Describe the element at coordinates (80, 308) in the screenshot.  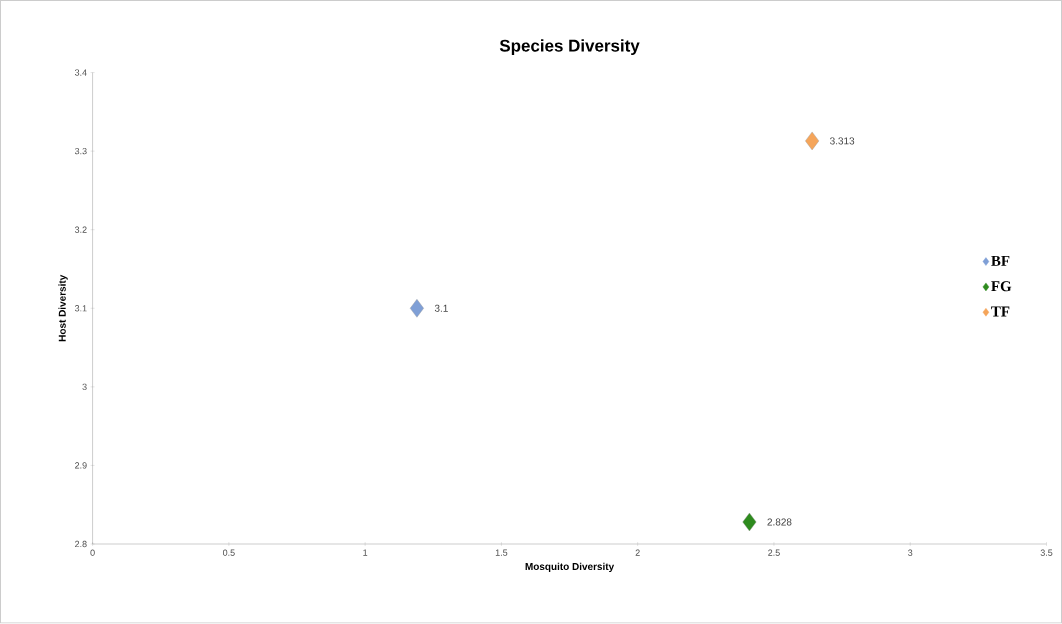
I see `y-tick-label: 3.1` at that location.